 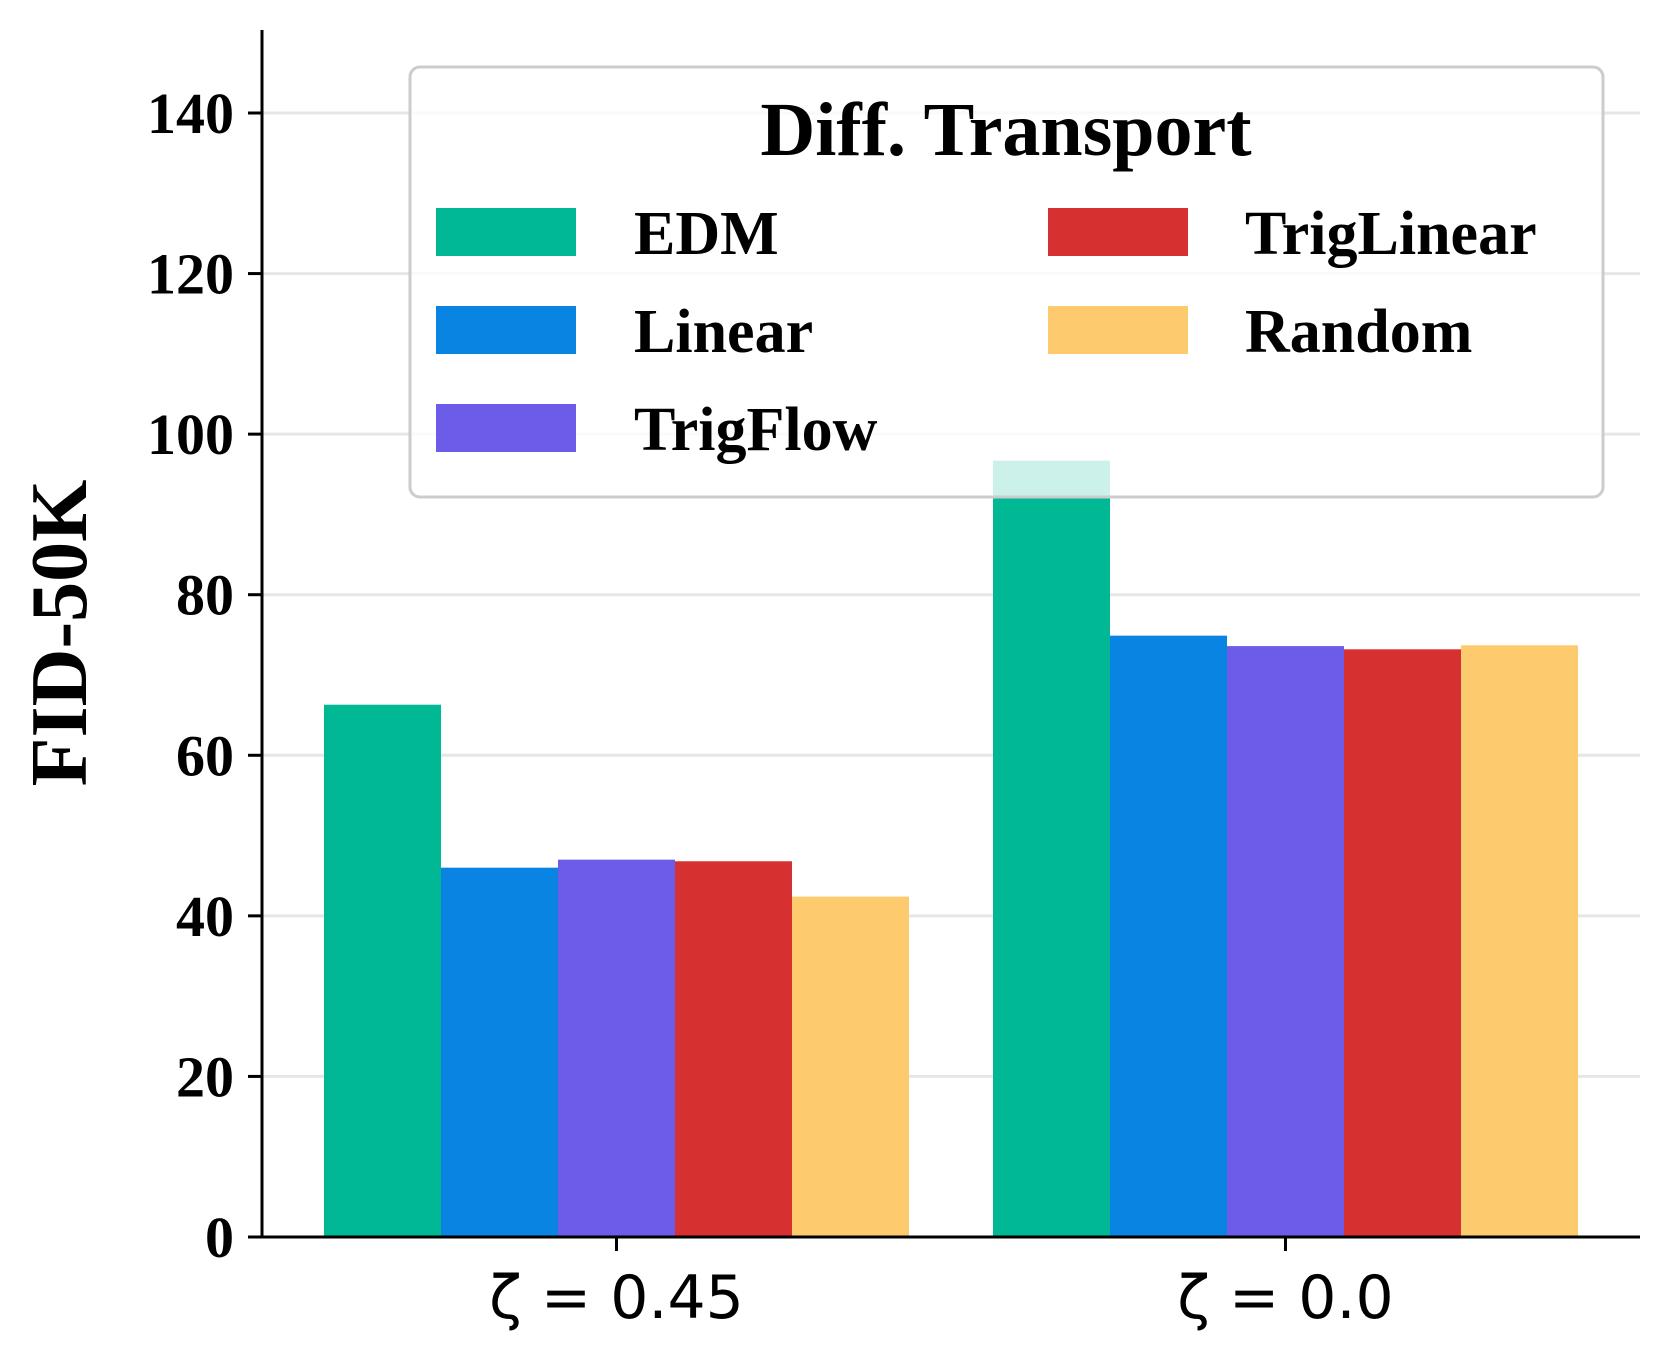 What do you see at coordinates (205, 595) in the screenshot?
I see `y-tick-label: 80` at bounding box center [205, 595].